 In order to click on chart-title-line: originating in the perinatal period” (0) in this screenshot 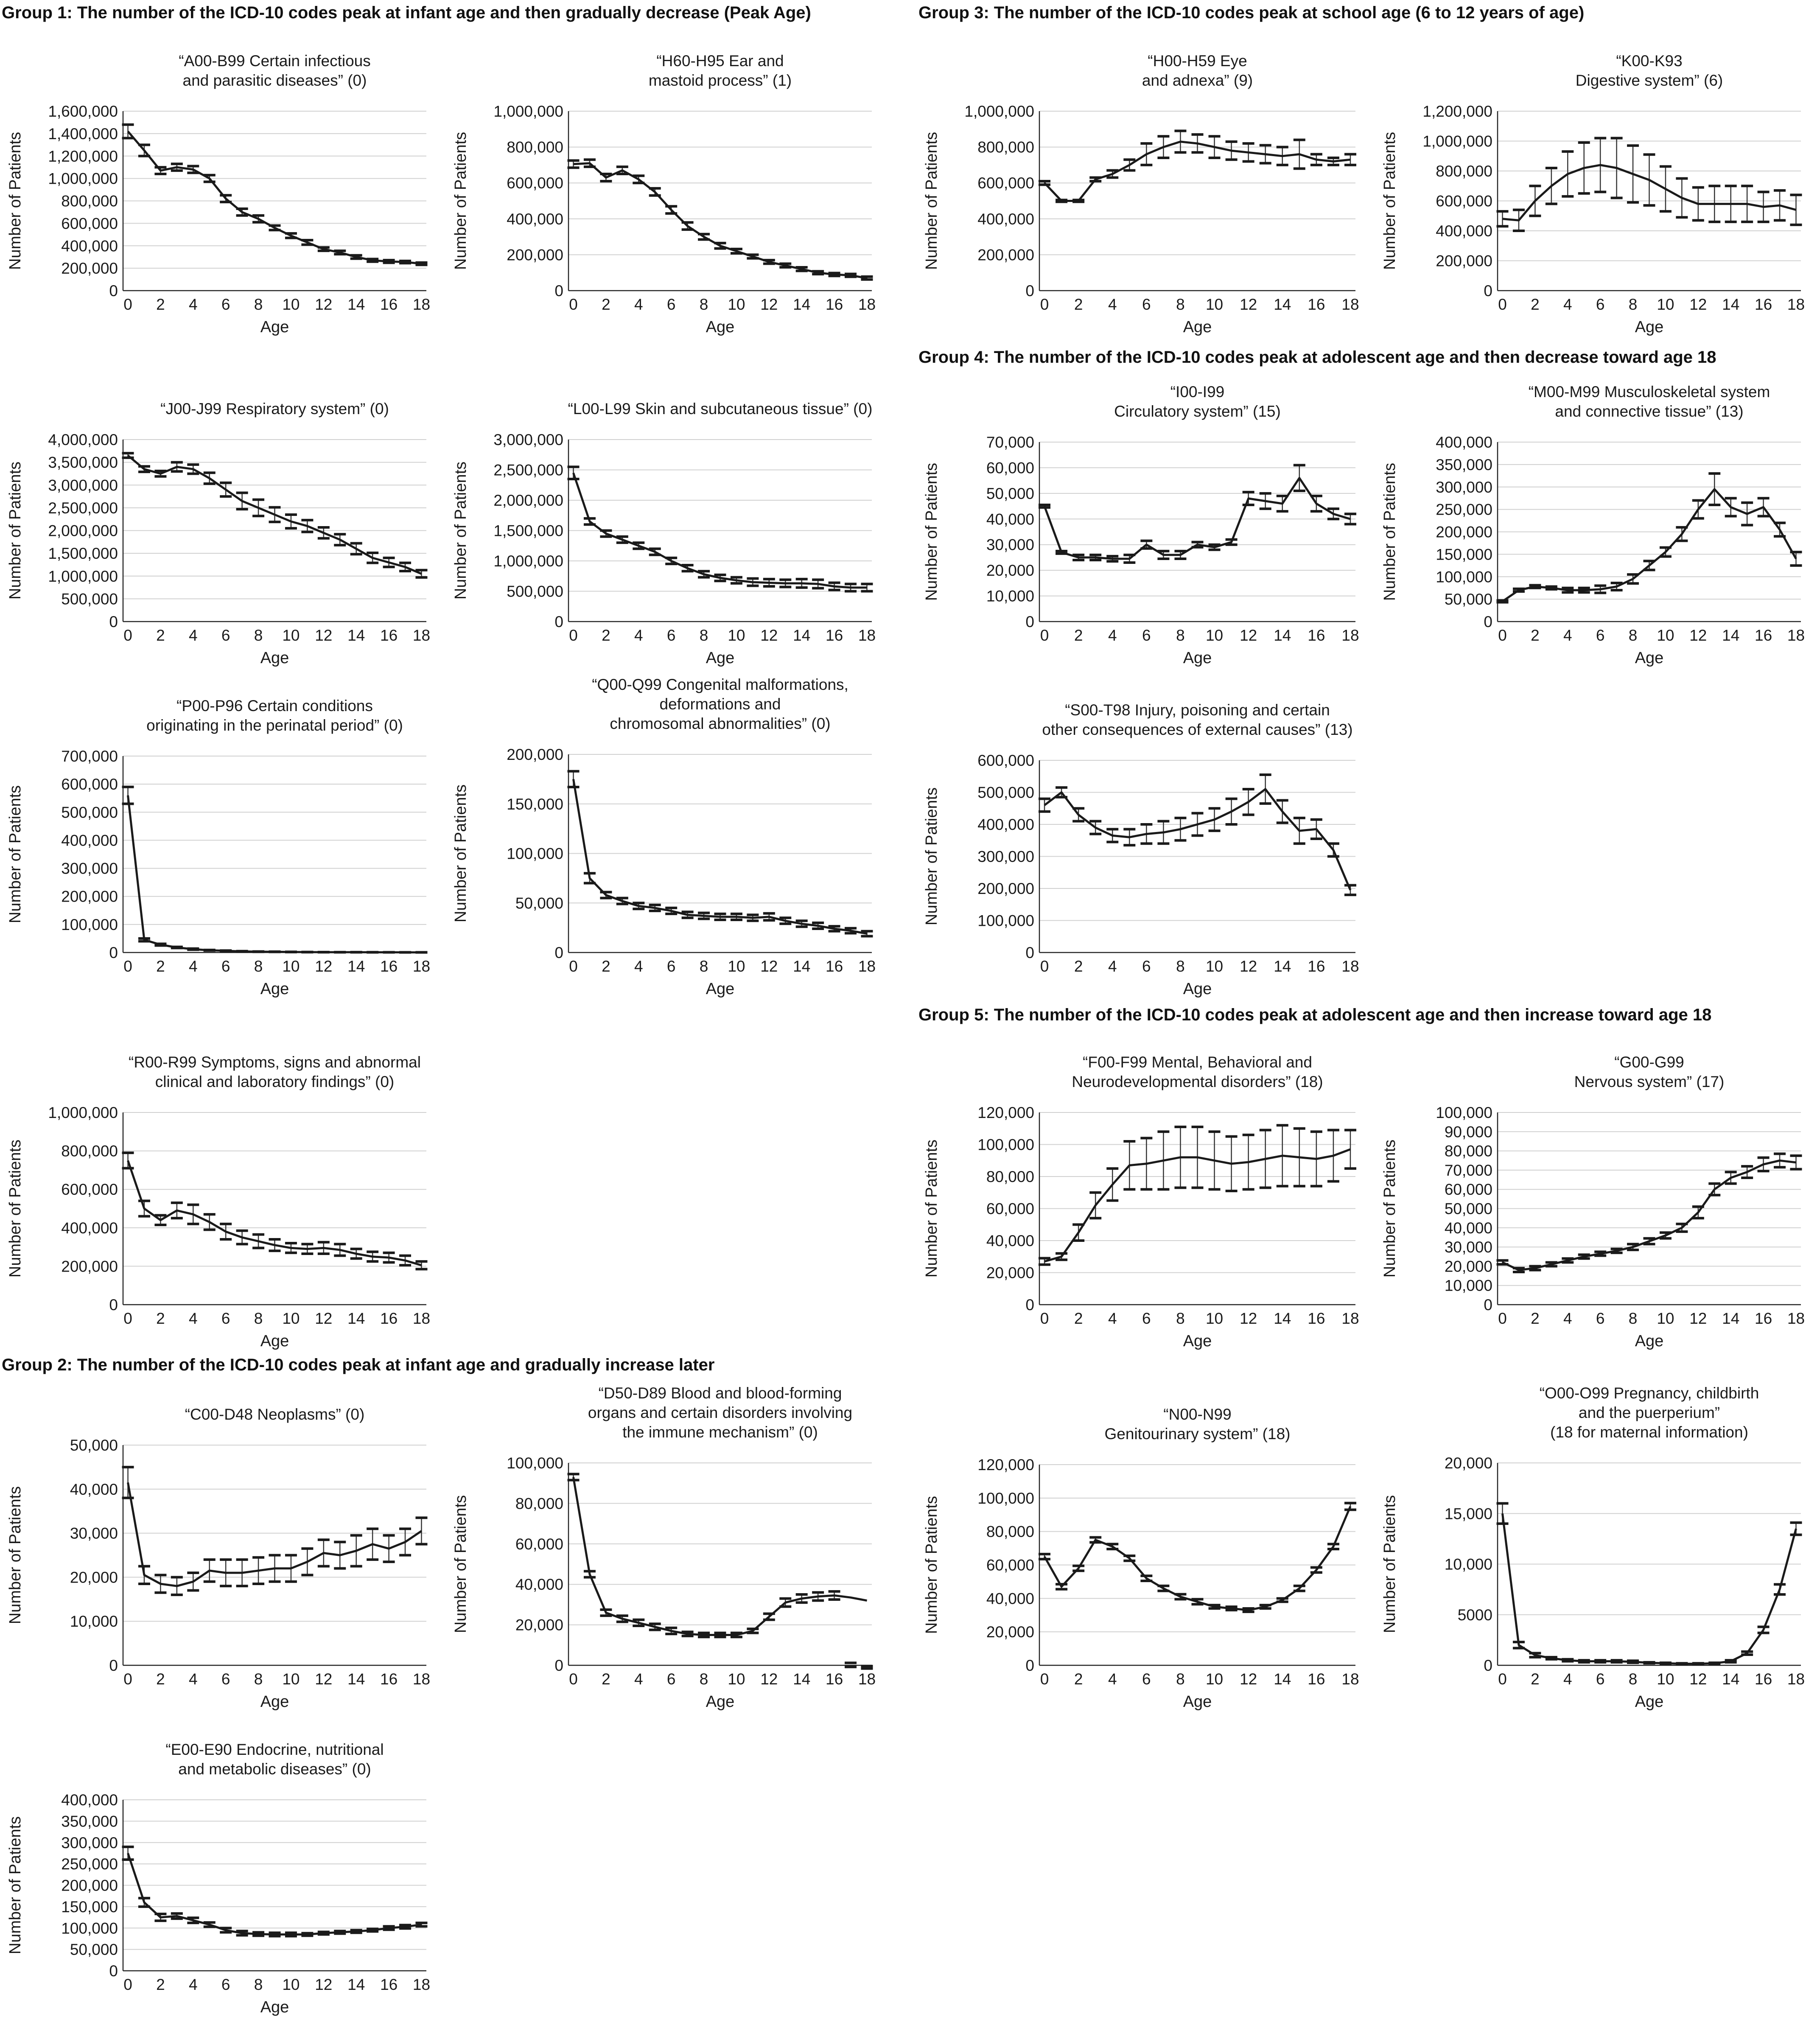, I will do `click(274, 726)`.